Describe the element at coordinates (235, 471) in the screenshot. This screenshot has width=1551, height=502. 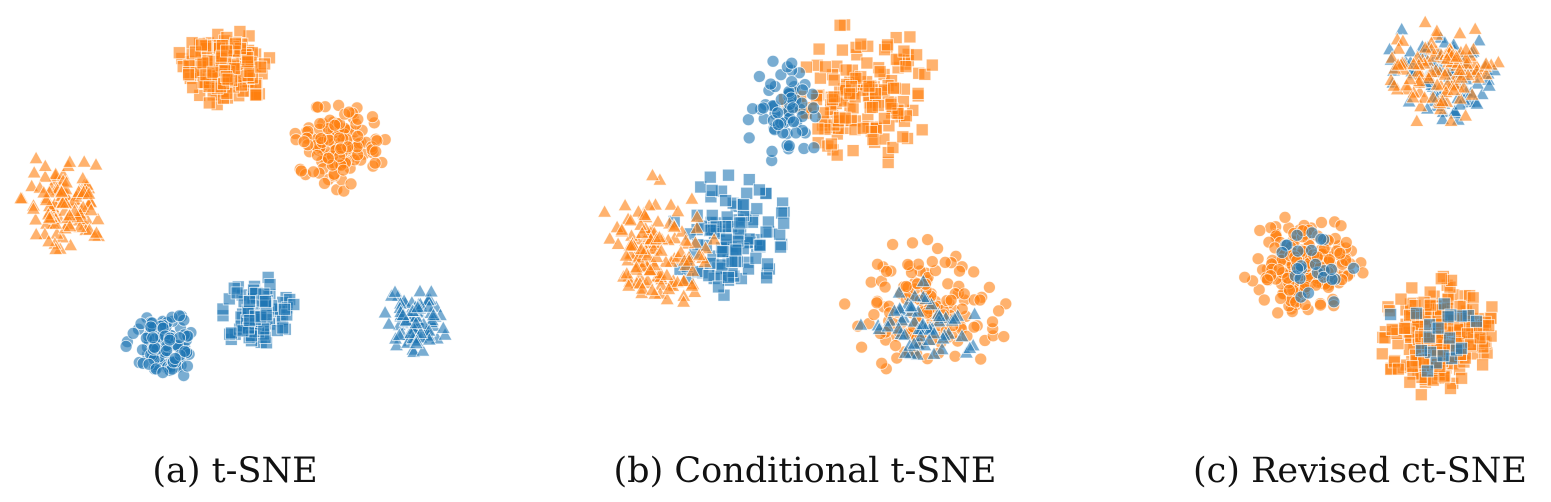
I see `caption-a: (a) t-SNE` at that location.